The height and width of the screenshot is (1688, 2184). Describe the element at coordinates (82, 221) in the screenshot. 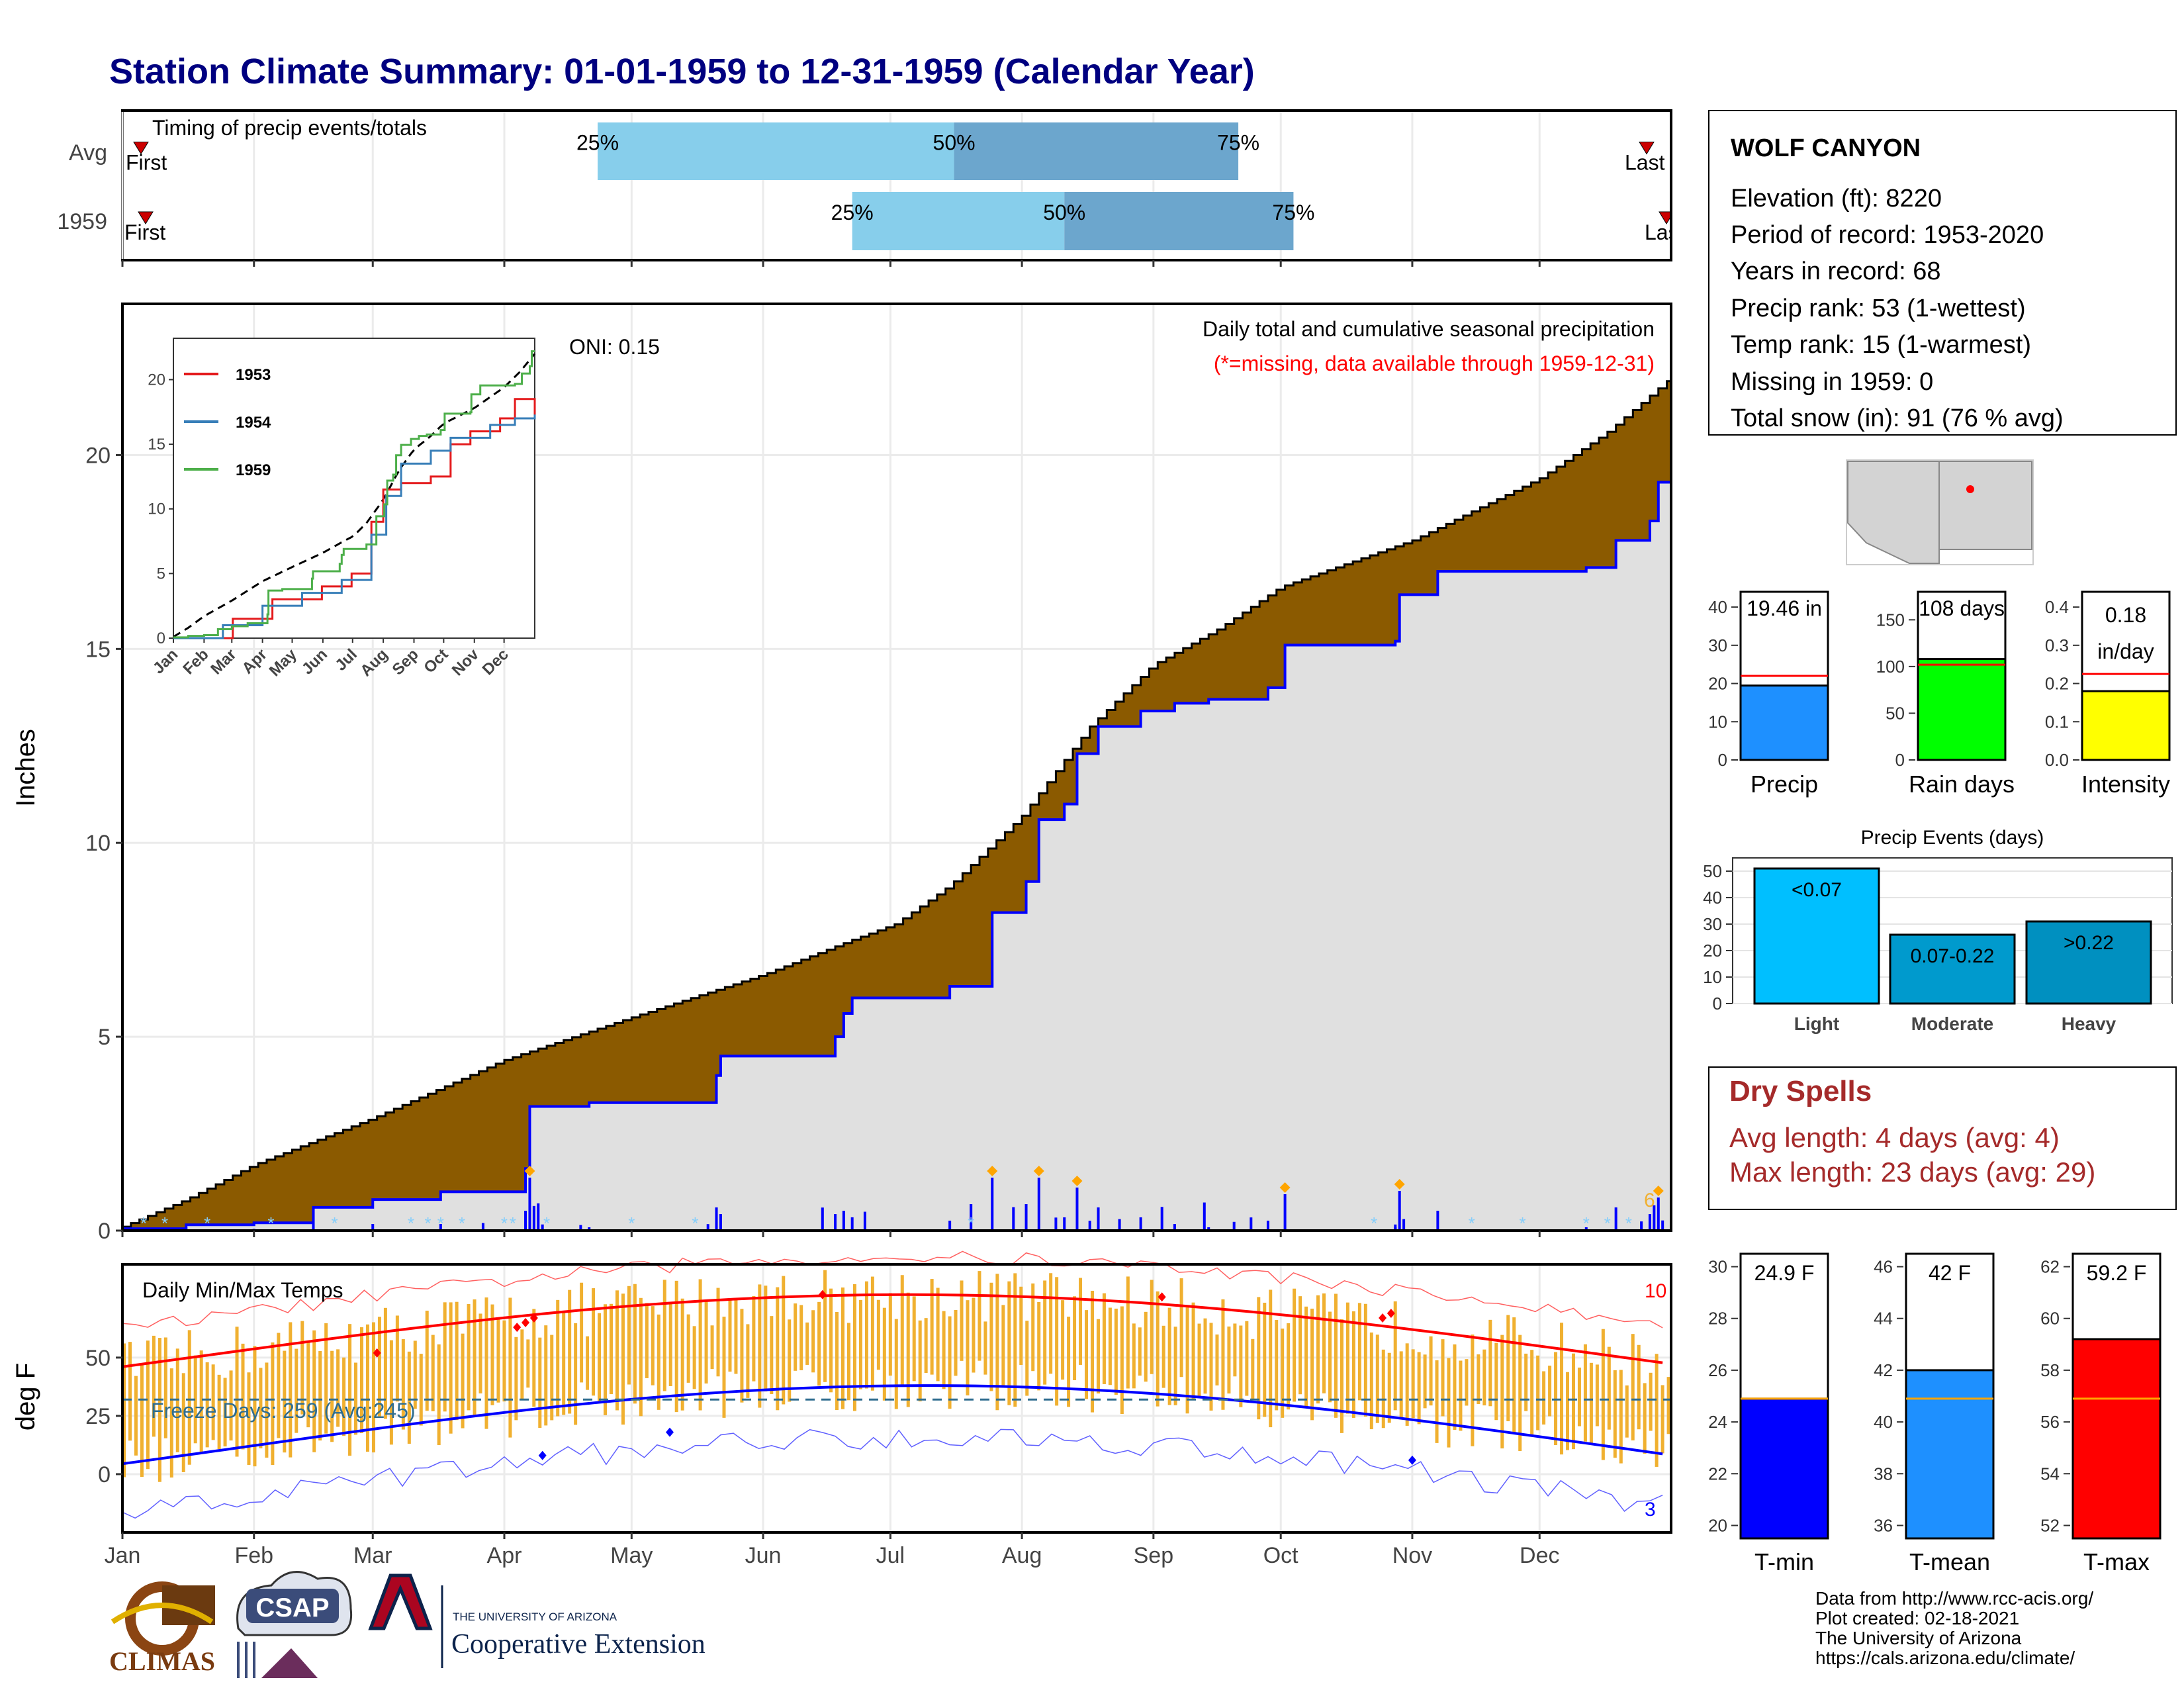

I see `timing-row-year-label: 1959` at that location.